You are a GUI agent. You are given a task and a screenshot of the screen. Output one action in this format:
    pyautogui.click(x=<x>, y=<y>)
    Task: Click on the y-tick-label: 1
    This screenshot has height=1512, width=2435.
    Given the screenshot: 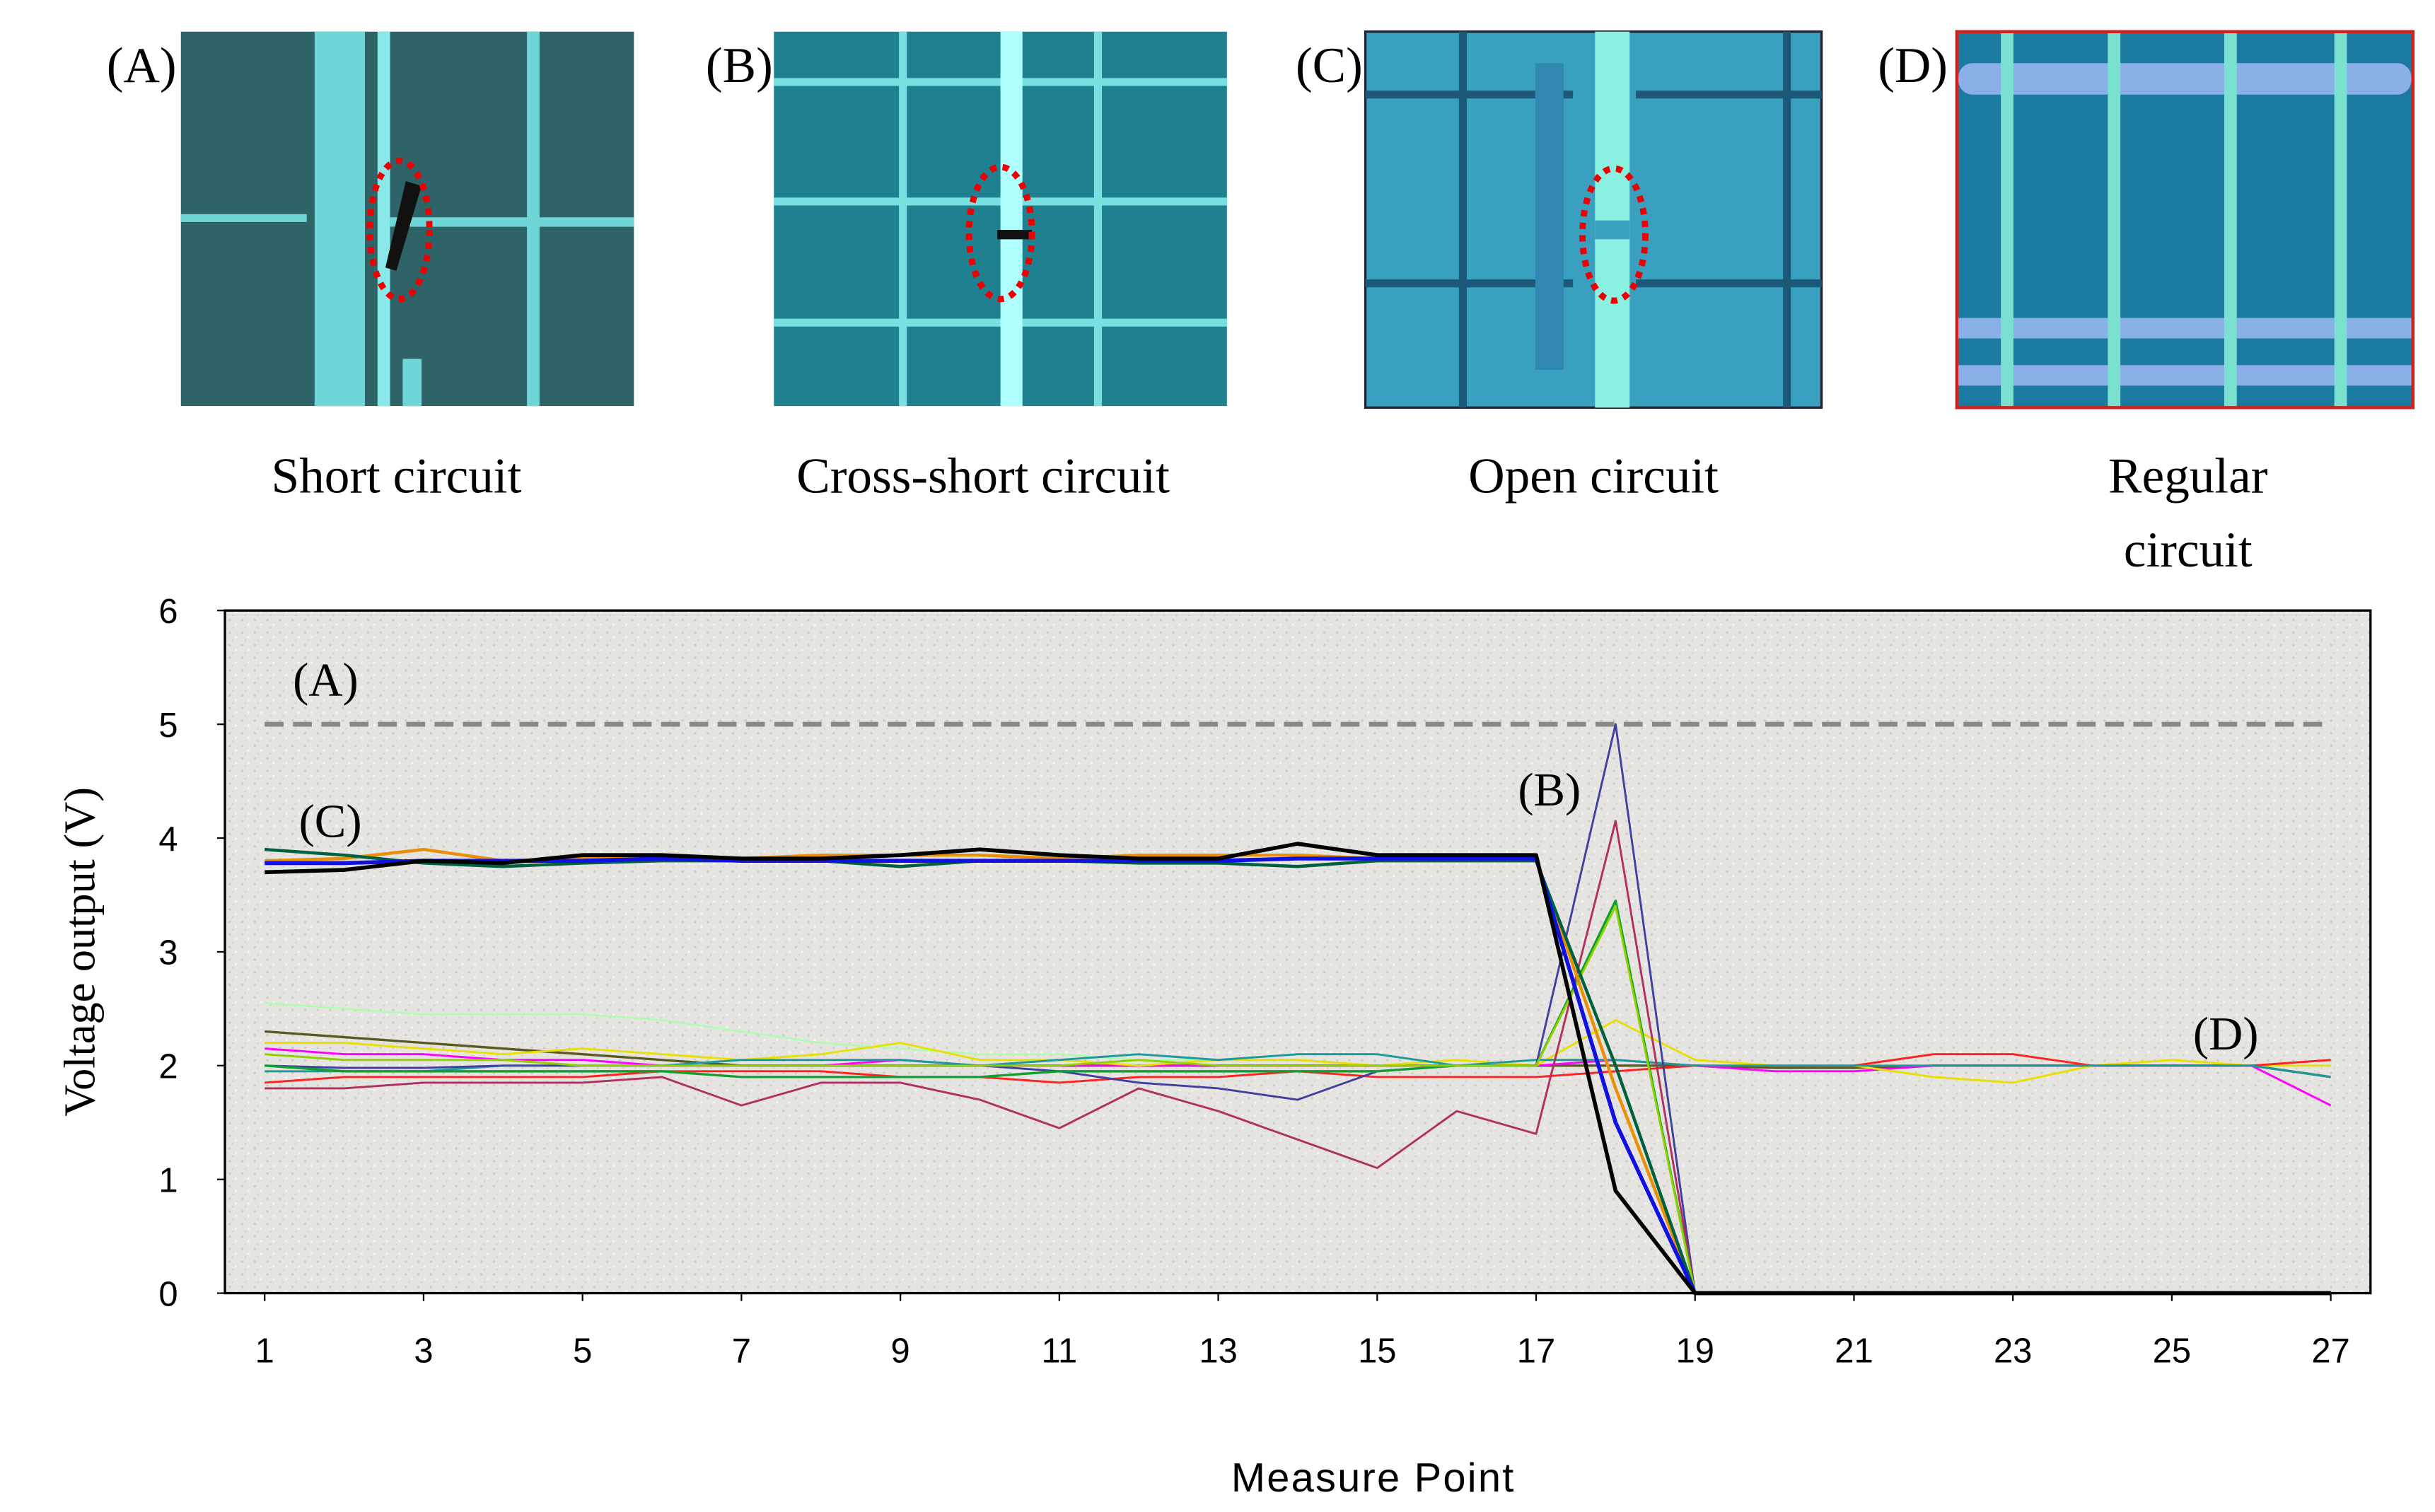 What is the action you would take?
    pyautogui.click(x=168, y=1180)
    